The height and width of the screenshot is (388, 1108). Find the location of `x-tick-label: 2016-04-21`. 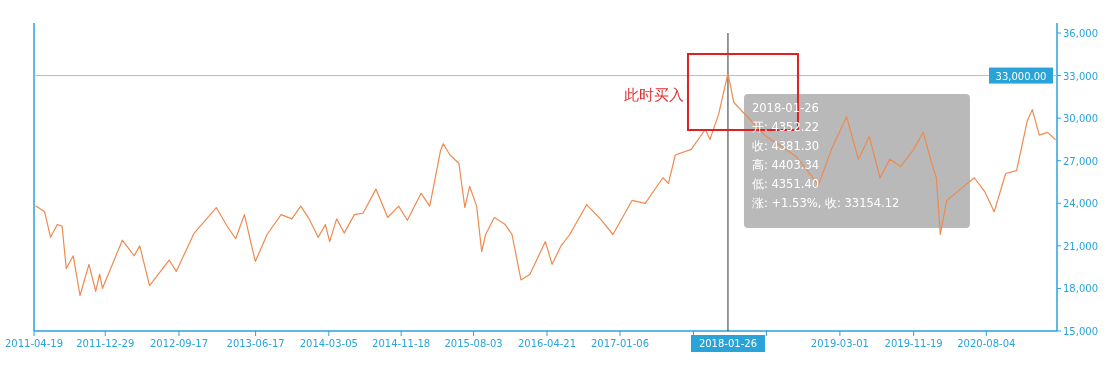

x-tick-label: 2016-04-21 is located at coordinates (547, 343).